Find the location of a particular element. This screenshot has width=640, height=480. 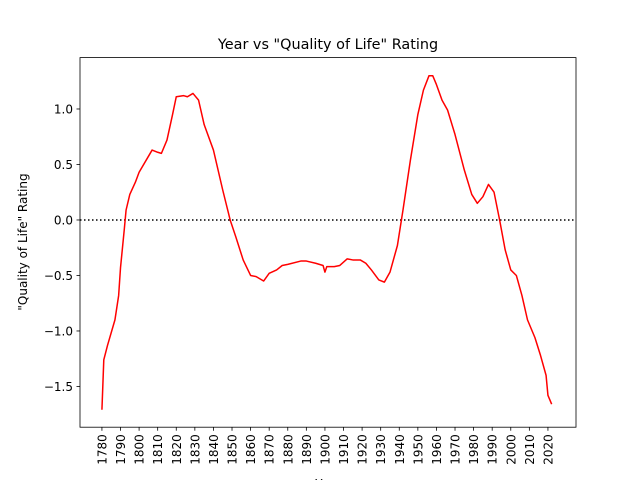

x-tick-label: 1830 is located at coordinates (195, 449).